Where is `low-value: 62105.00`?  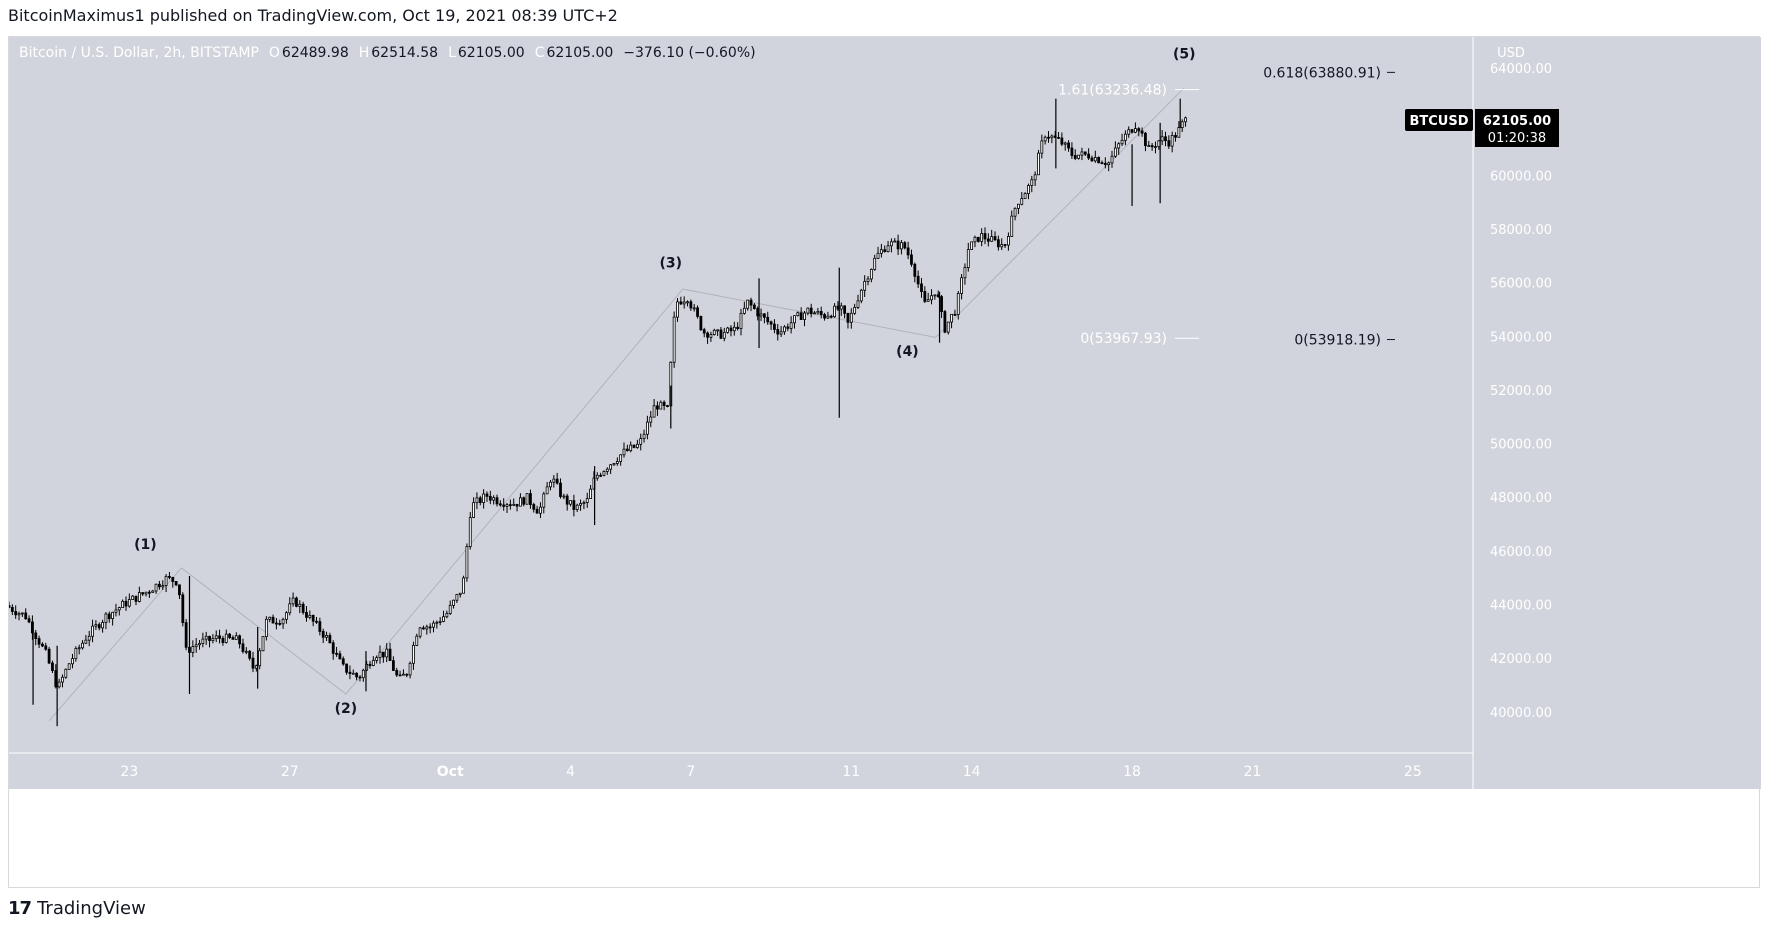 low-value: 62105.00 is located at coordinates (491, 53).